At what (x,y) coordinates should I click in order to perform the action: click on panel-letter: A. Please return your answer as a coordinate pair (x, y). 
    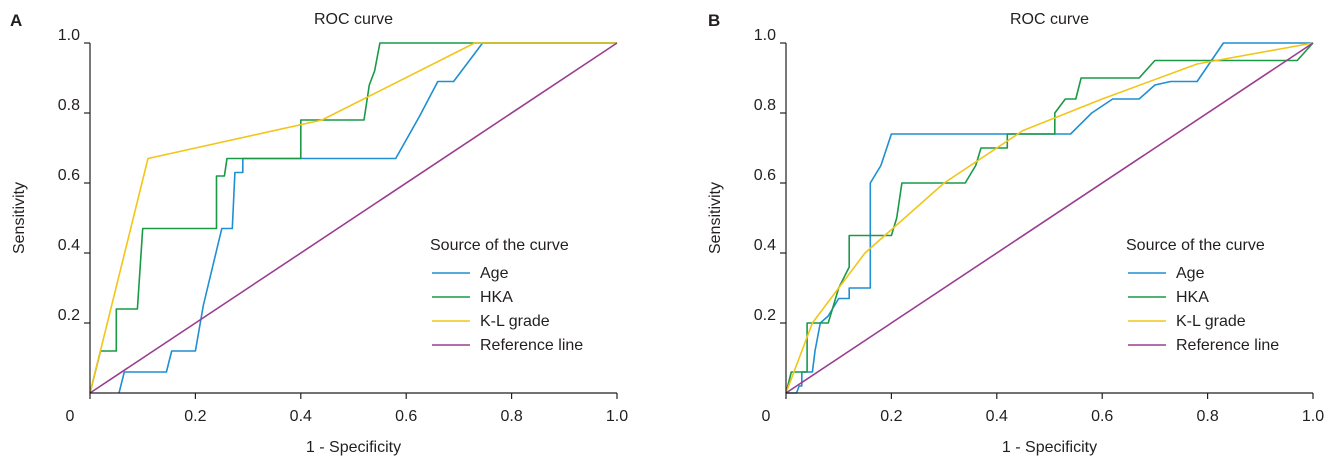
    Looking at the image, I should click on (16, 20).